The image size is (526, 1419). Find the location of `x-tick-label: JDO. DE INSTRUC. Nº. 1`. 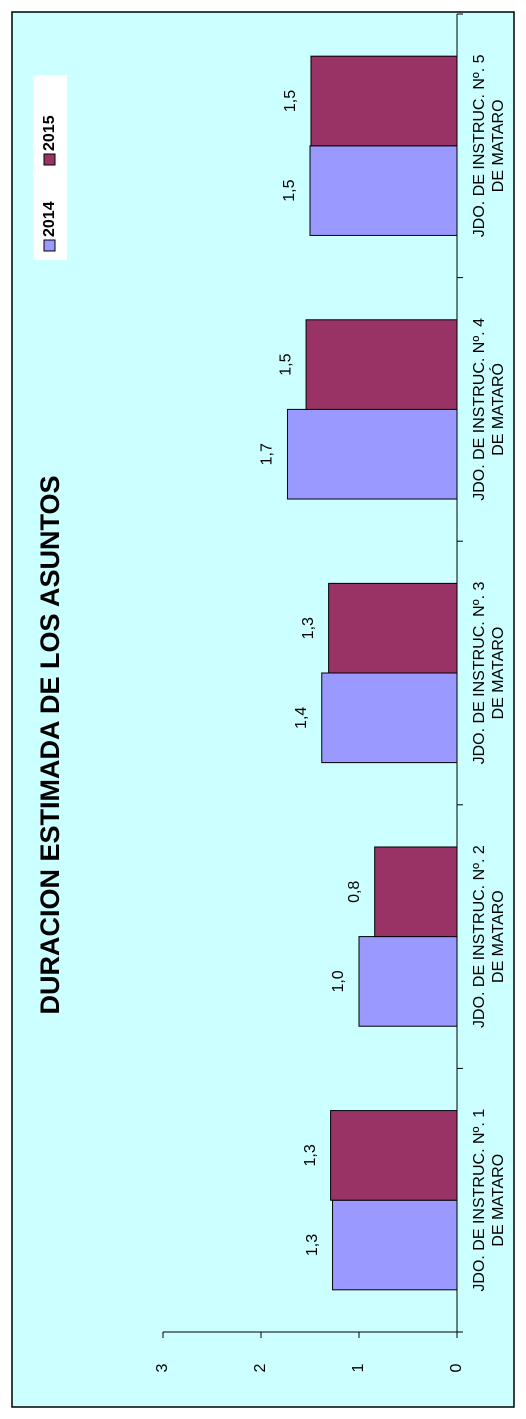

x-tick-label: JDO. DE INSTRUC. Nº. 1 is located at coordinates (479, 1200).